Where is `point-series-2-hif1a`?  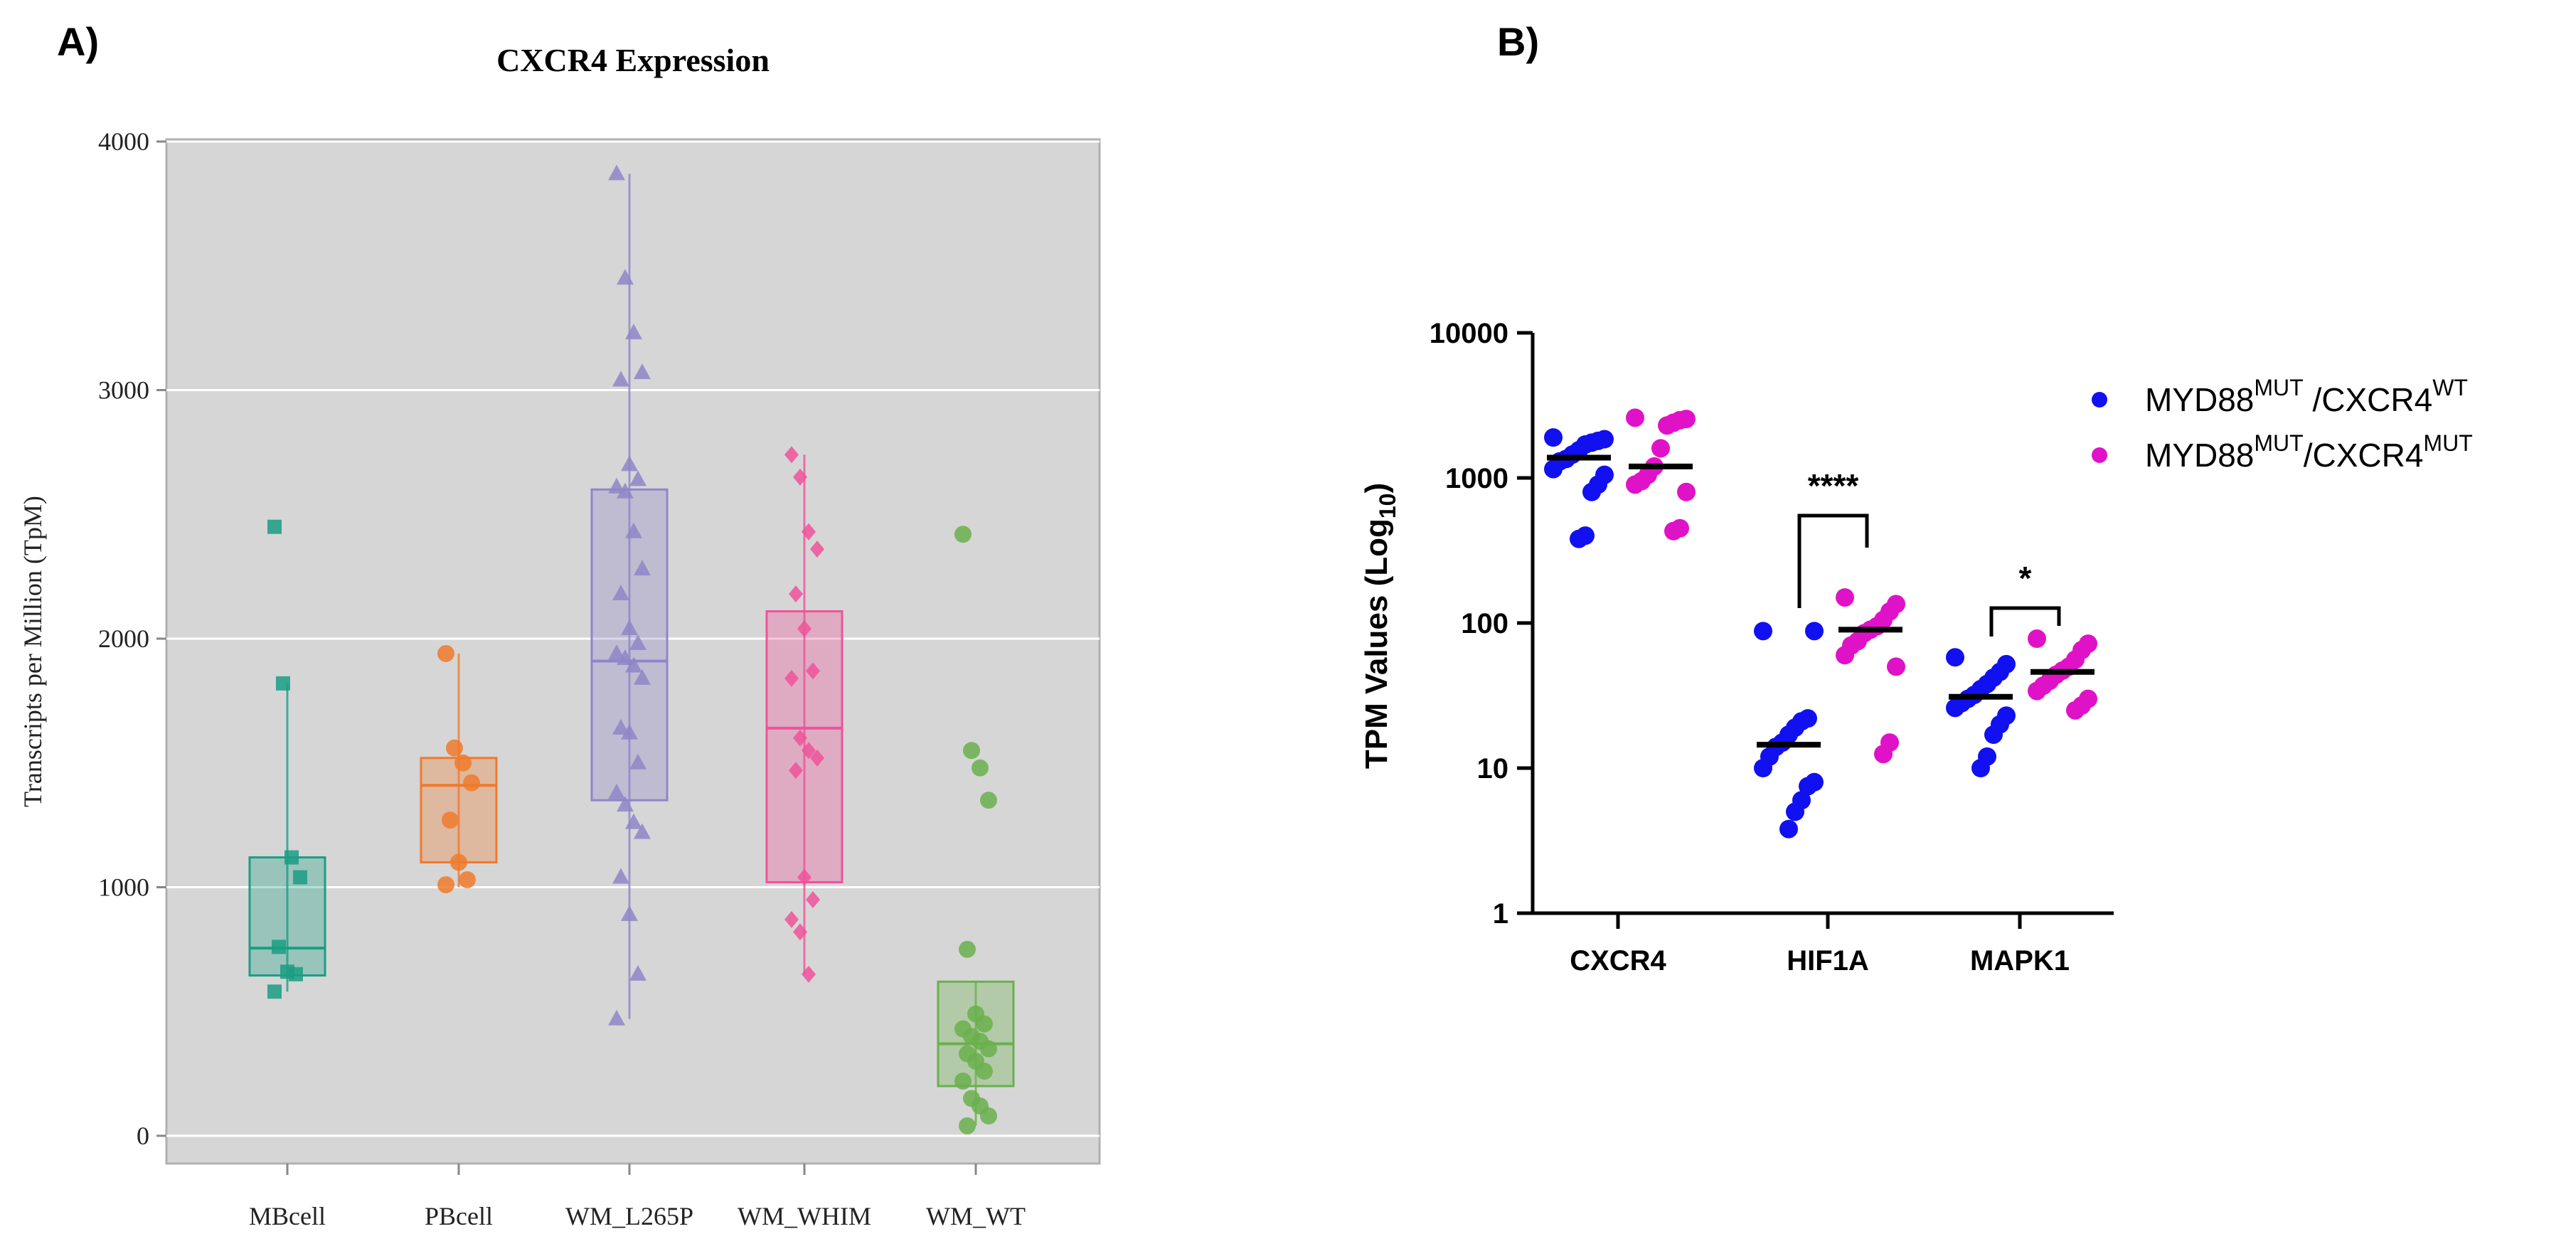
point-series-2-hif1a is located at coordinates (1896, 666).